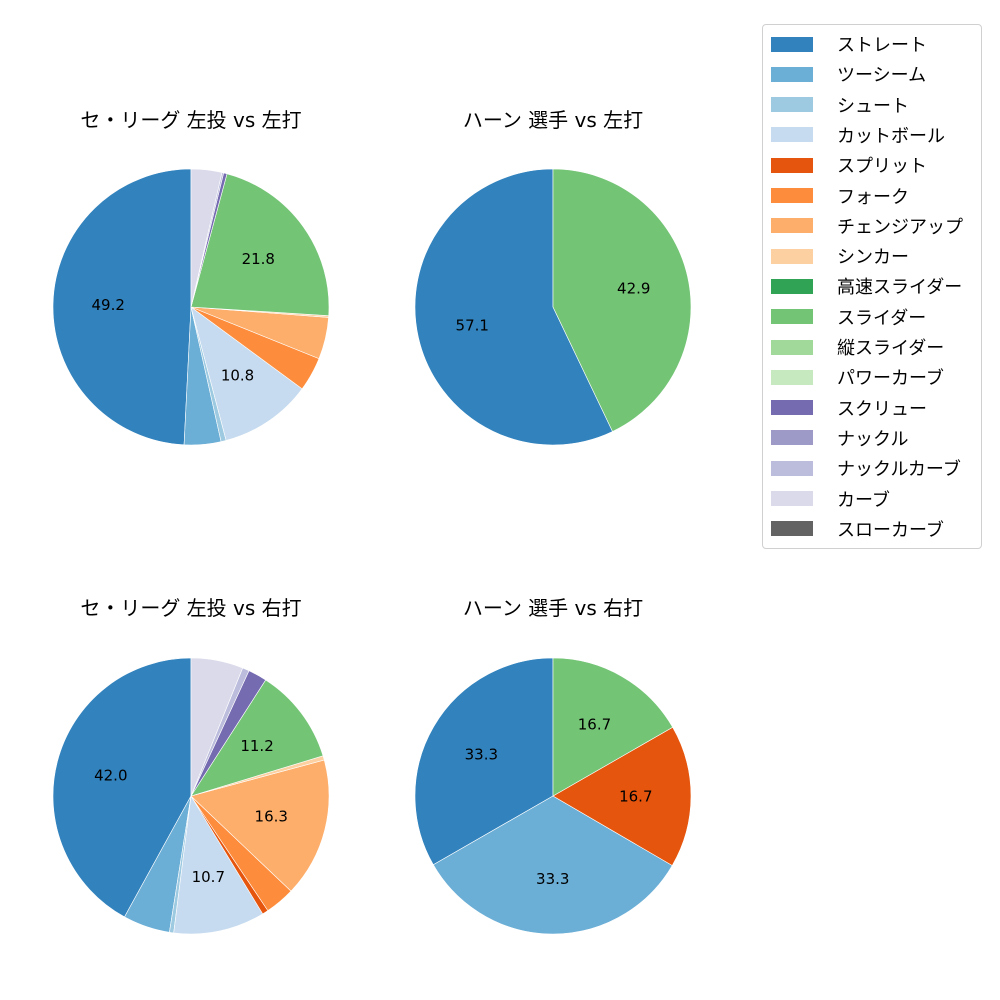  I want to click on legend-label: ストレート, so click(882, 45).